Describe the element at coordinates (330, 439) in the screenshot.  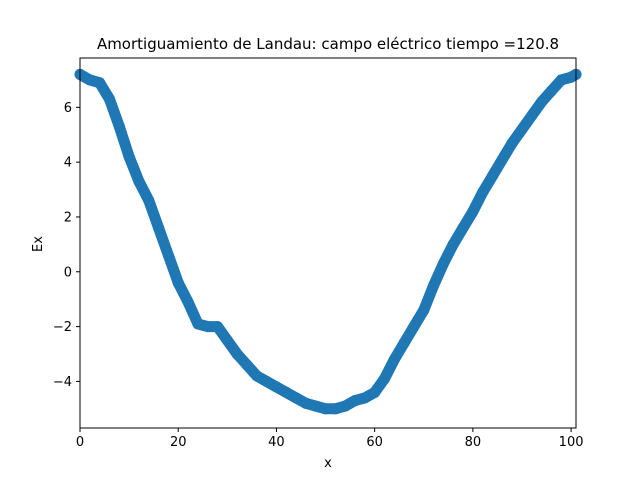
I see `x-axis-ticks: 0 20 40 60 80 100` at that location.